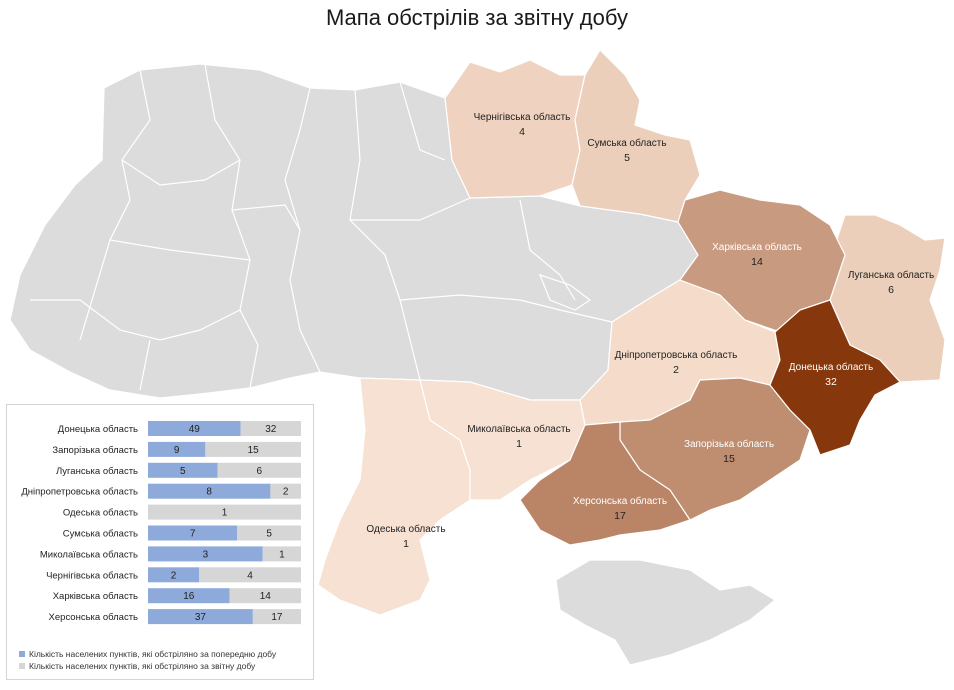  I want to click on value-odesa: 1, so click(406, 544).